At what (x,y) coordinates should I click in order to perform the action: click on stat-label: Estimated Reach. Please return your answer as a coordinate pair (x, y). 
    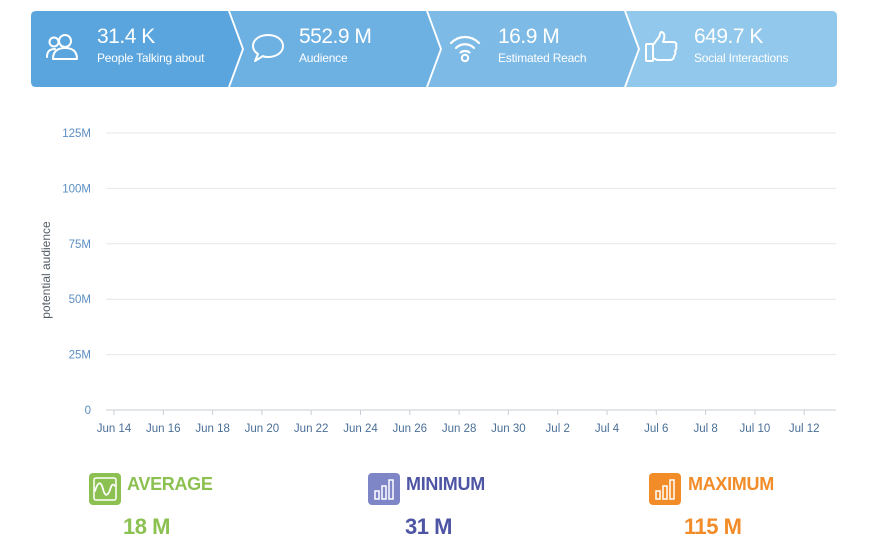
    Looking at the image, I should click on (542, 58).